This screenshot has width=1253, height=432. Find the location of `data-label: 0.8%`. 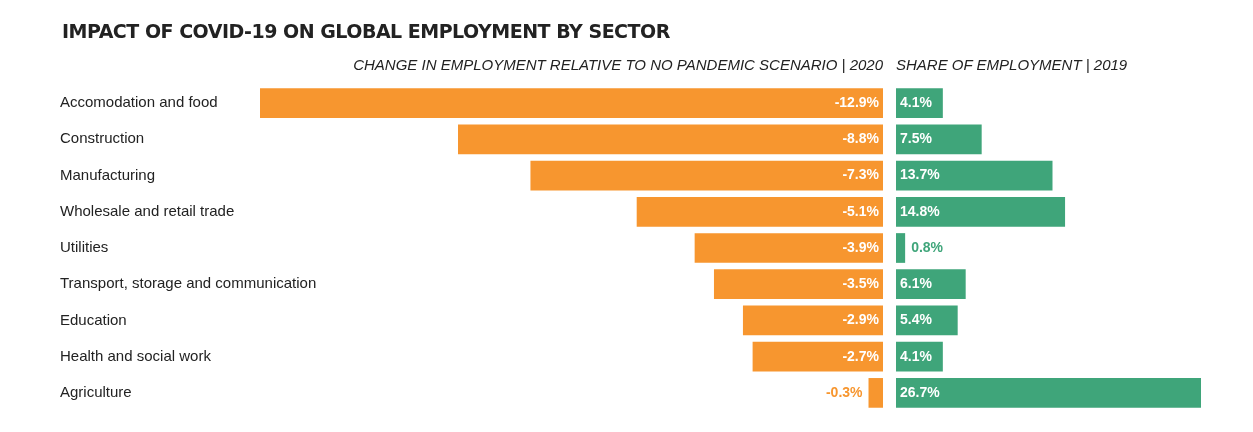

data-label: 0.8% is located at coordinates (927, 246).